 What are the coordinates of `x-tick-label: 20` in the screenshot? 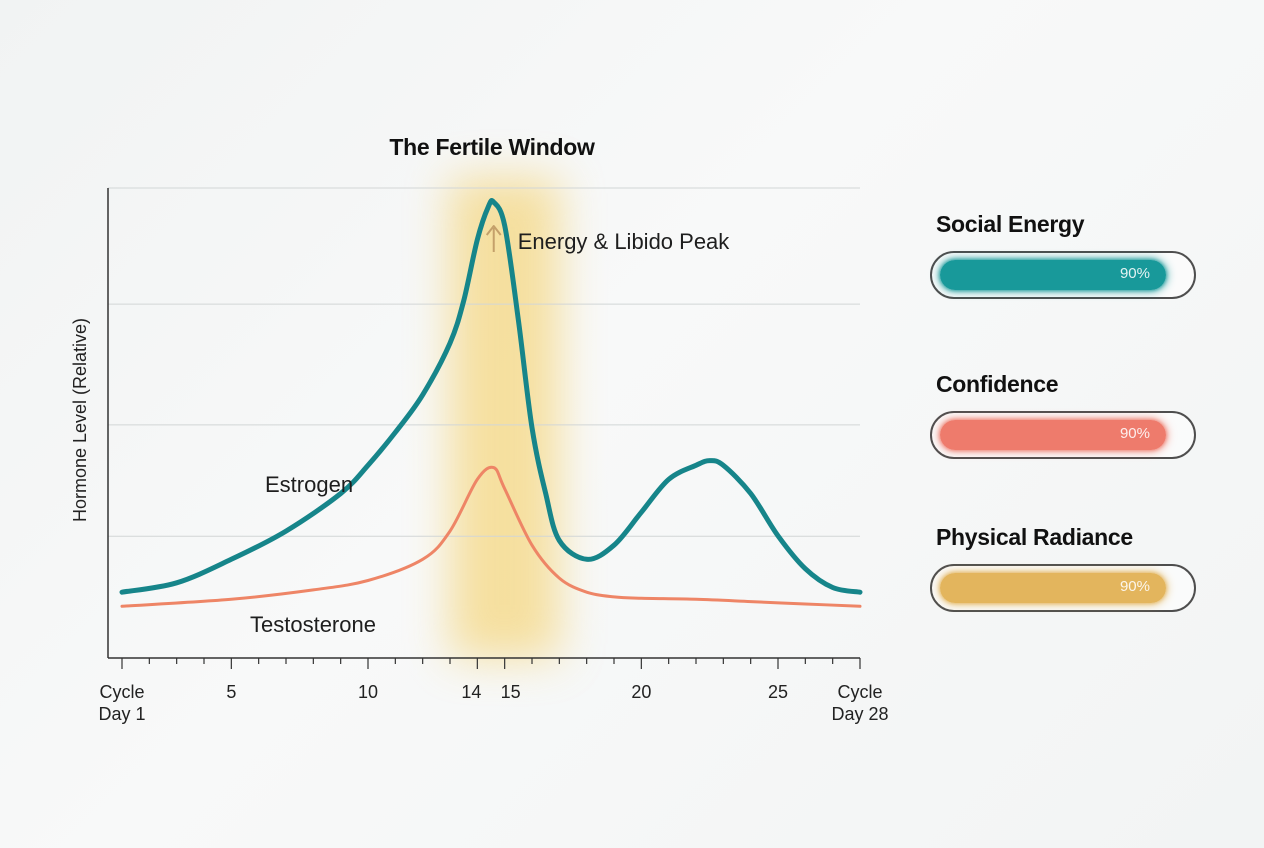 It's located at (641, 692).